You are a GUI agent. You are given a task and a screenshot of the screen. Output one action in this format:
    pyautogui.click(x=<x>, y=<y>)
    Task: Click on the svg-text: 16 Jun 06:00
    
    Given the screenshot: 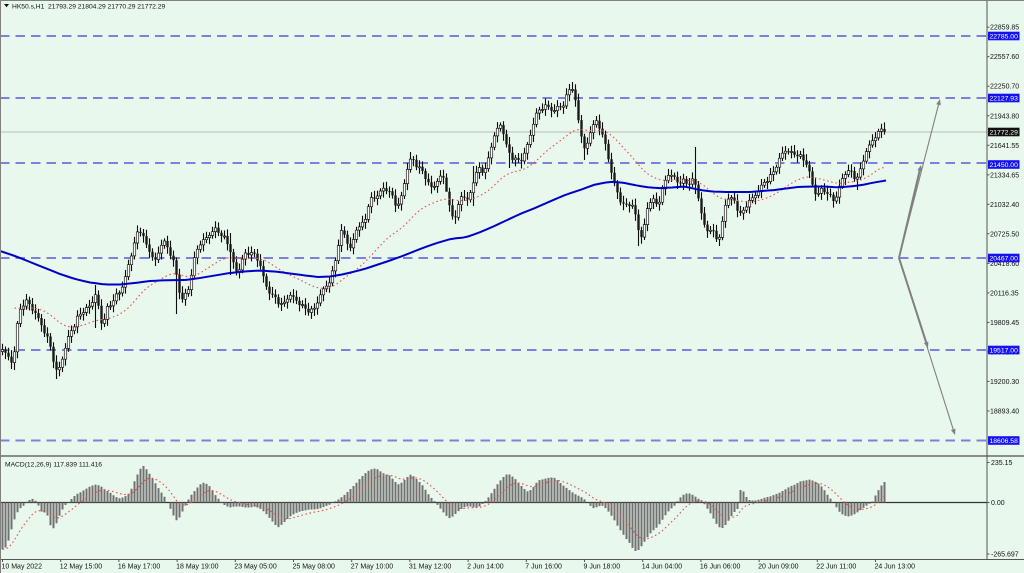 What is the action you would take?
    pyautogui.click(x=720, y=567)
    